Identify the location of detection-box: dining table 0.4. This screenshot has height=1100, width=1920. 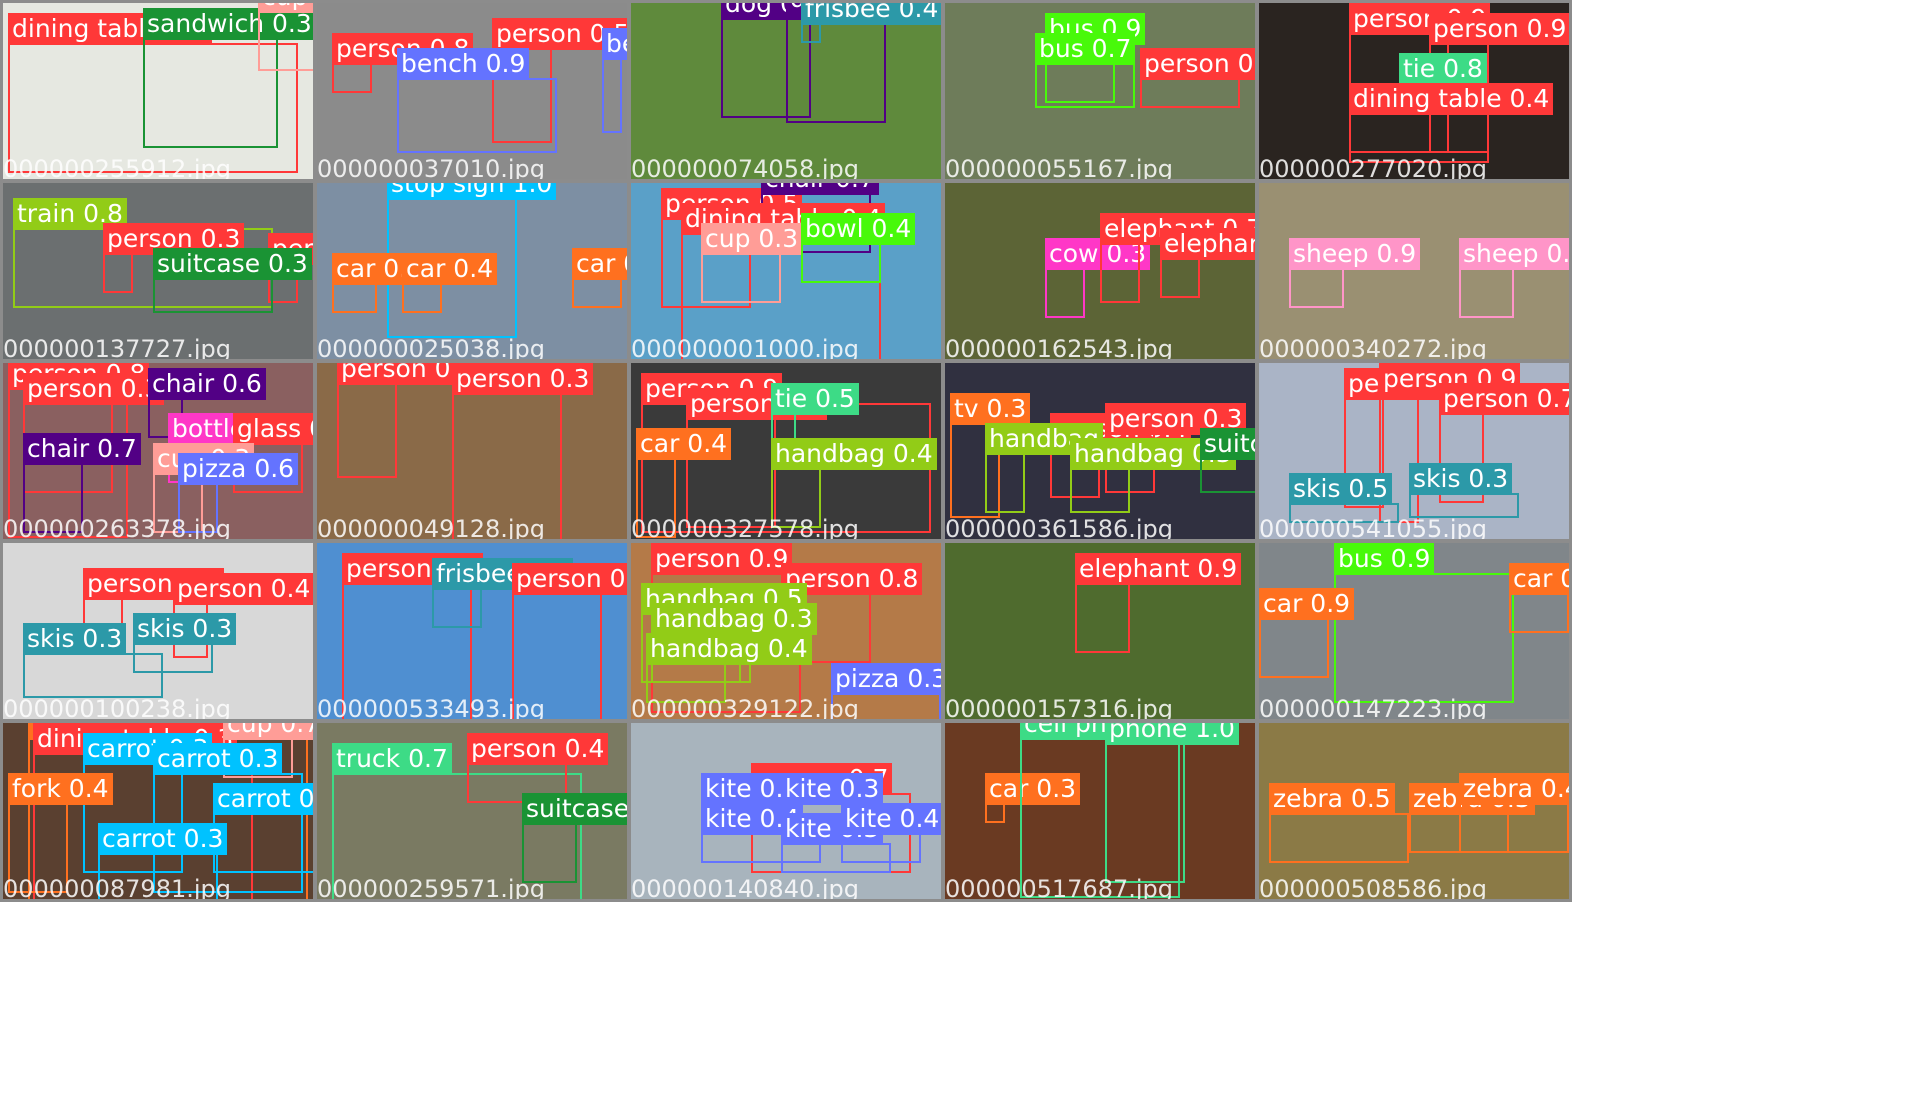
(1419, 138).